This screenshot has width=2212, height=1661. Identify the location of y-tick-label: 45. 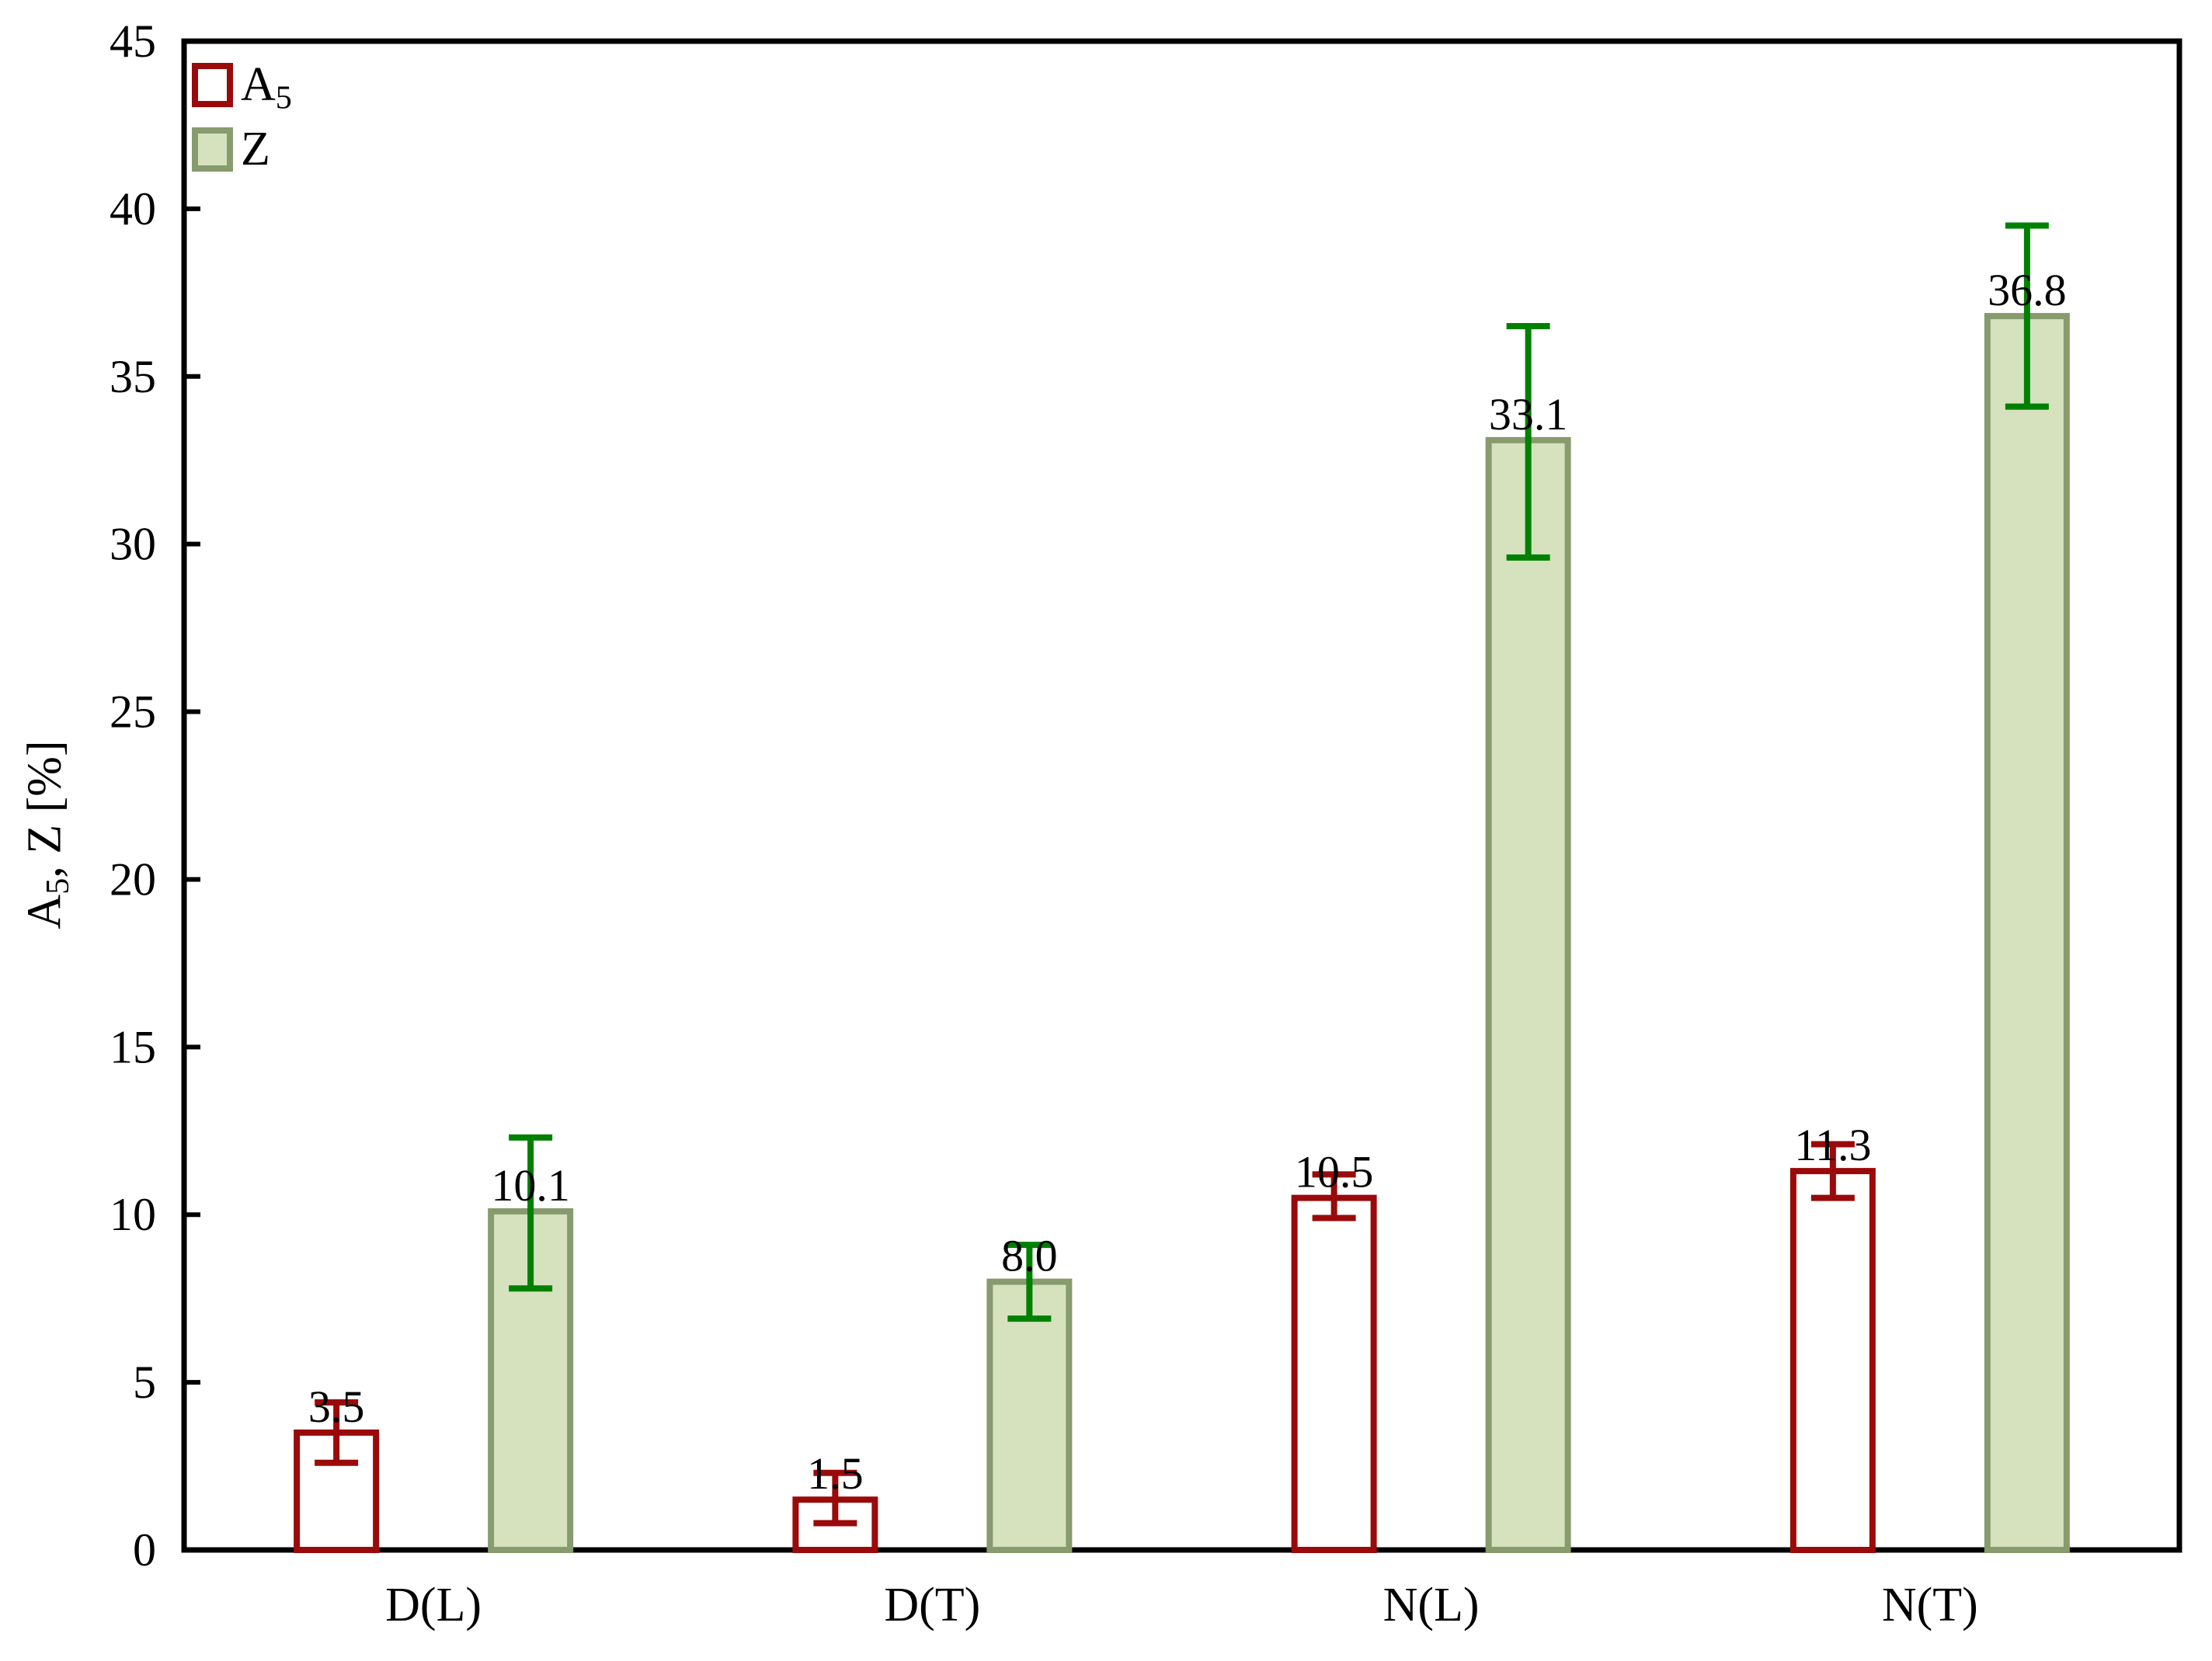
(133, 41).